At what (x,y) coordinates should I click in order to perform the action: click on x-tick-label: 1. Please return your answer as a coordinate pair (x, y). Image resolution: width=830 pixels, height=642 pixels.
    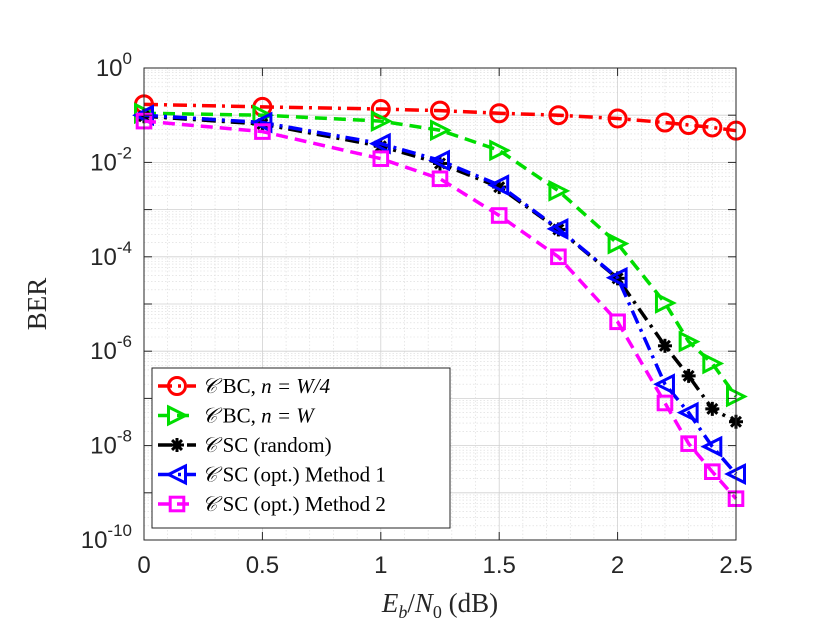
    Looking at the image, I should click on (380, 565).